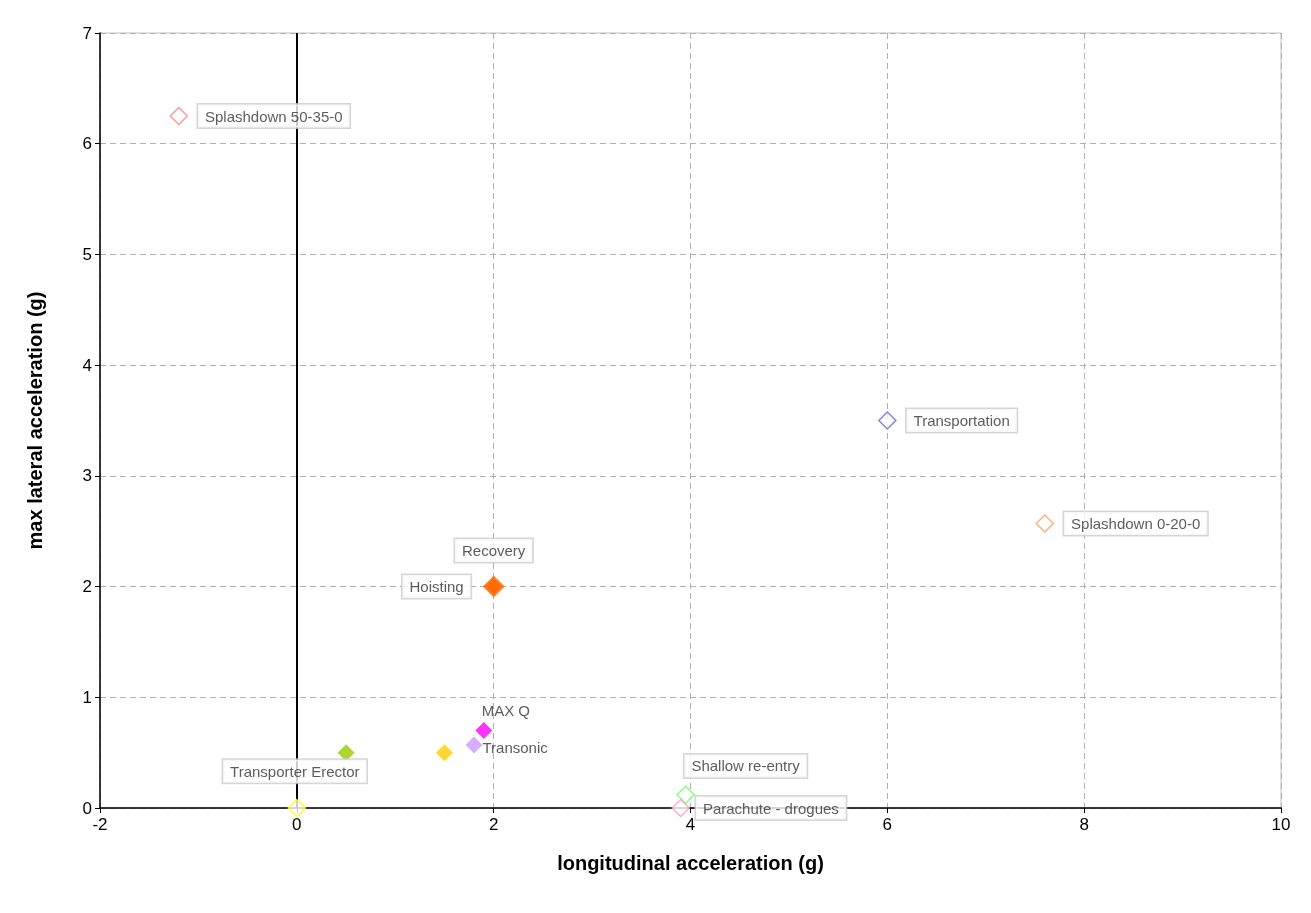  I want to click on x-tick-label: 8, so click(1084, 824).